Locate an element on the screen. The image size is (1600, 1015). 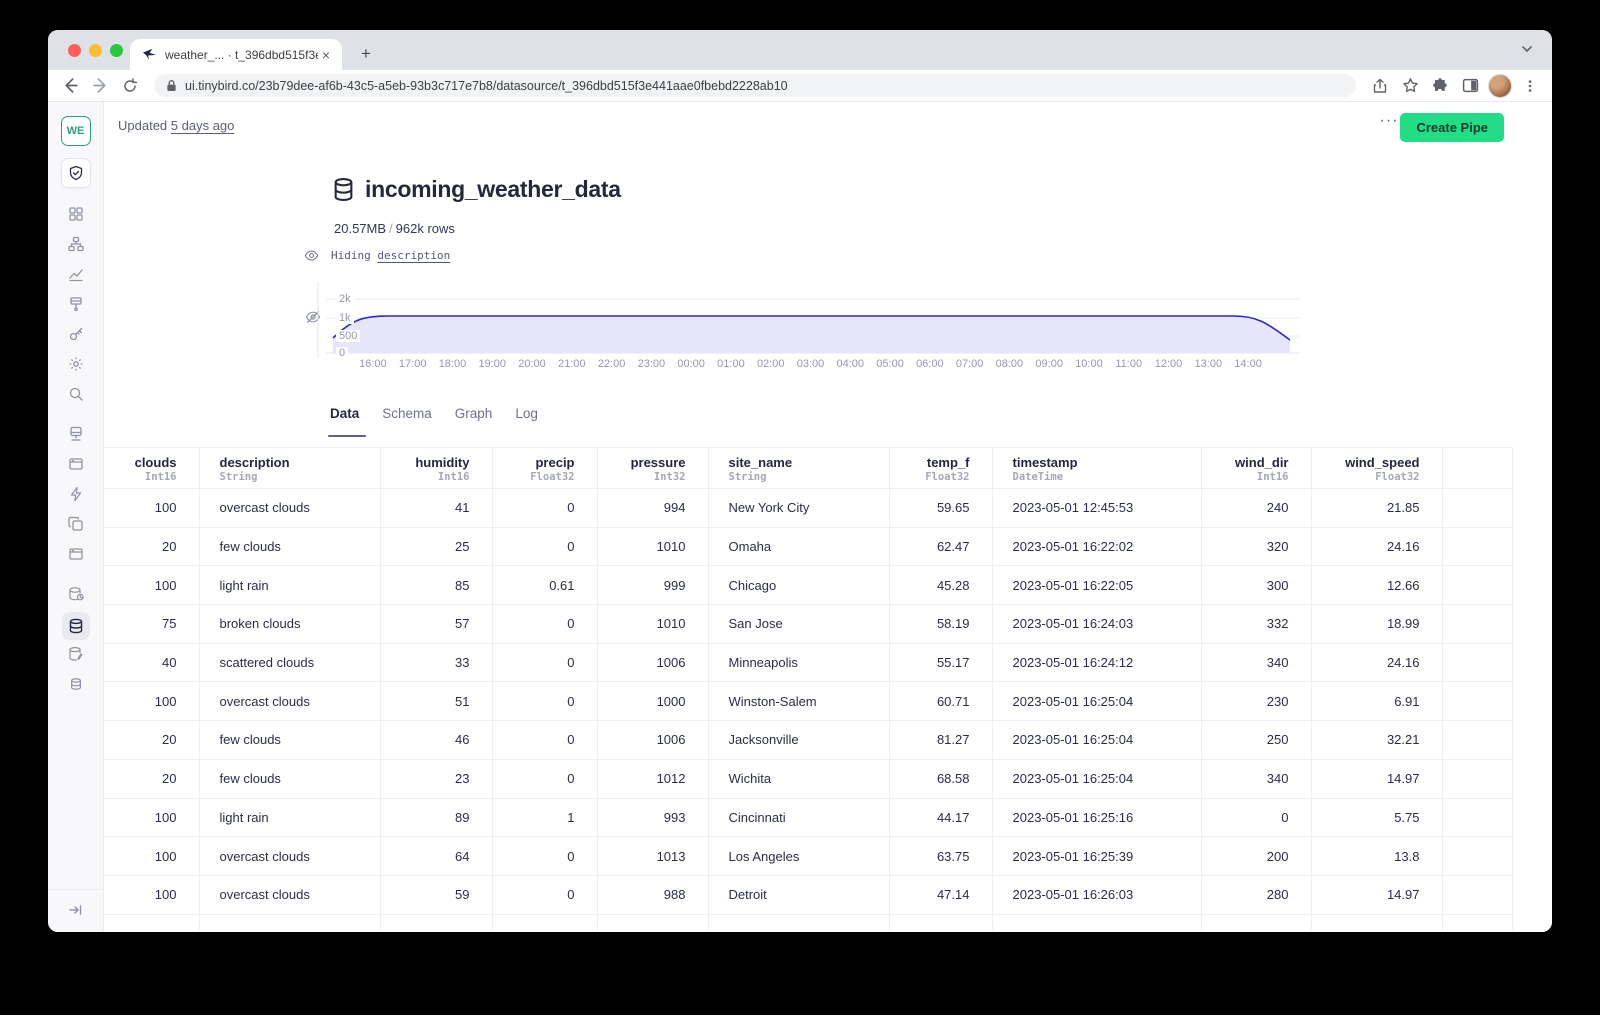
extensions-puzzle-icon is located at coordinates (1440, 86).